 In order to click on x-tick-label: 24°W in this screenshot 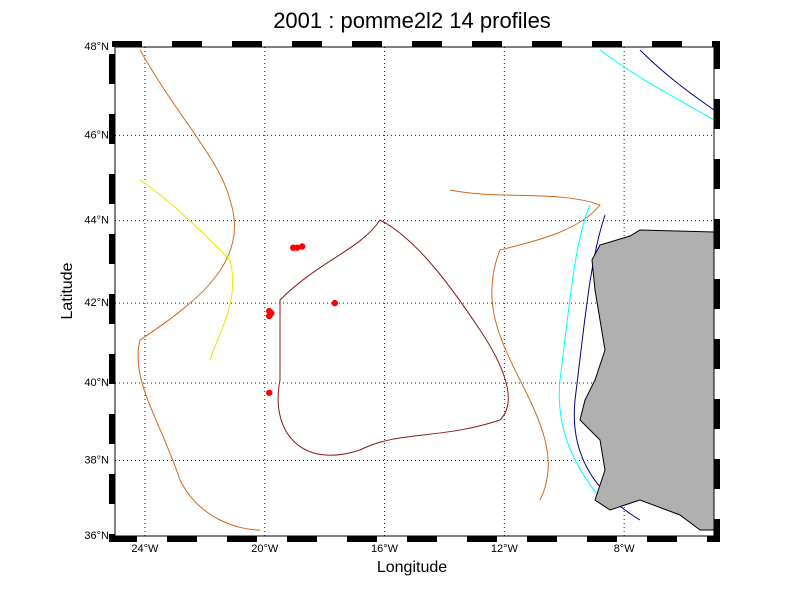, I will do `click(145, 549)`.